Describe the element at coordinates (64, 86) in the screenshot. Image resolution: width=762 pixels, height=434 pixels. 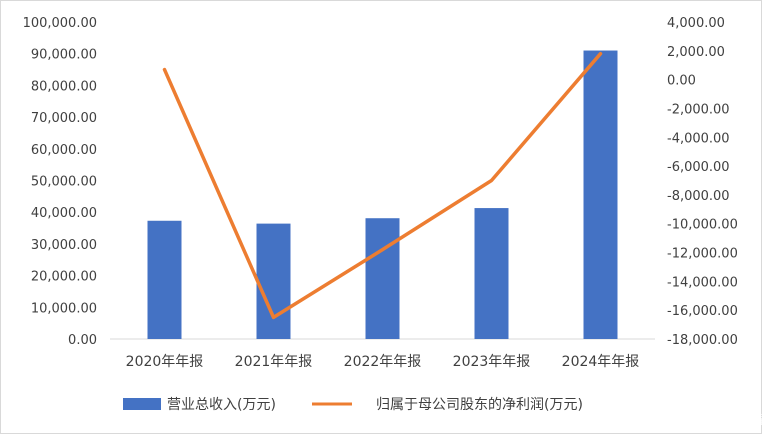
I see `left-axis-tick-label: 80,000.00` at that location.